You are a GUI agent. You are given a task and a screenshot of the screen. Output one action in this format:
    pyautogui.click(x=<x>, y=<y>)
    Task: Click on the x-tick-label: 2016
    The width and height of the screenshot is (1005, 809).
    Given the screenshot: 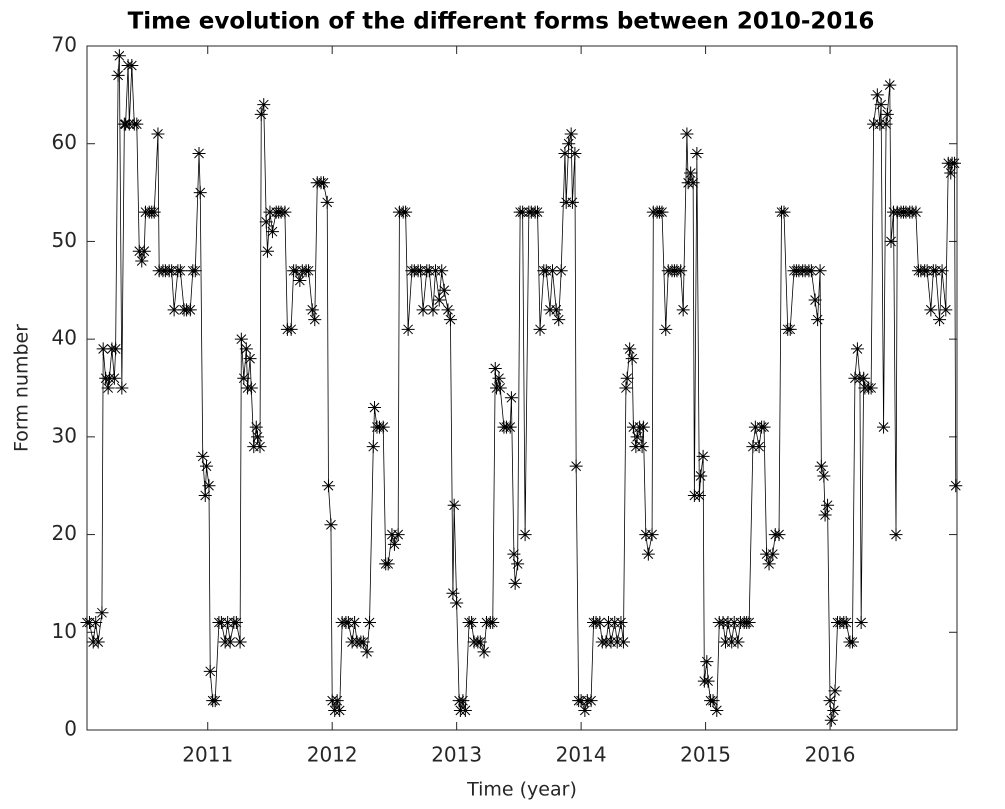 What is the action you would take?
    pyautogui.click(x=830, y=755)
    